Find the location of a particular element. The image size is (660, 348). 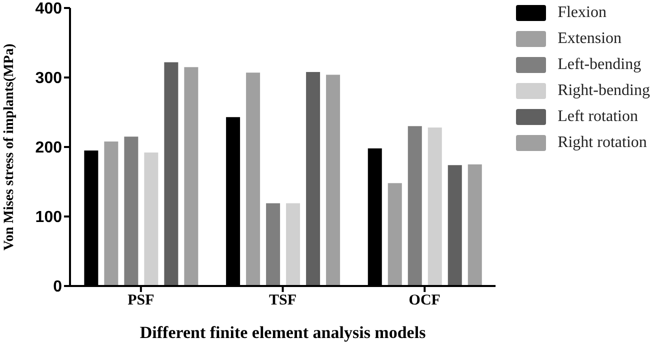

y-tick-label: 200 is located at coordinates (48, 148).